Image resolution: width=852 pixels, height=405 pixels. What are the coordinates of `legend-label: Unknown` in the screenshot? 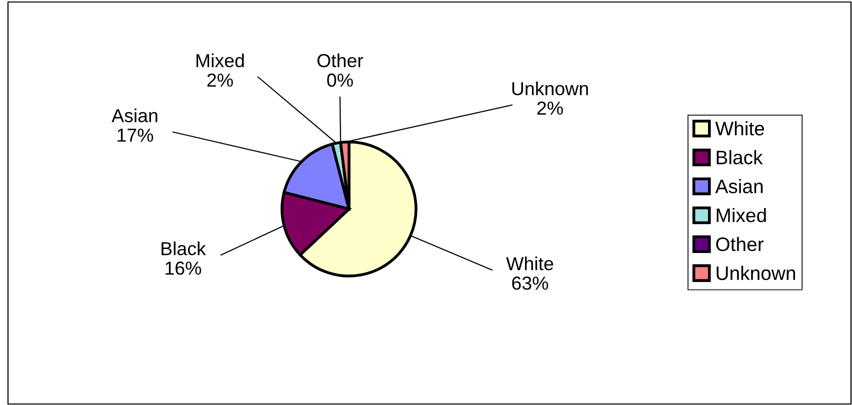 It's located at (756, 273).